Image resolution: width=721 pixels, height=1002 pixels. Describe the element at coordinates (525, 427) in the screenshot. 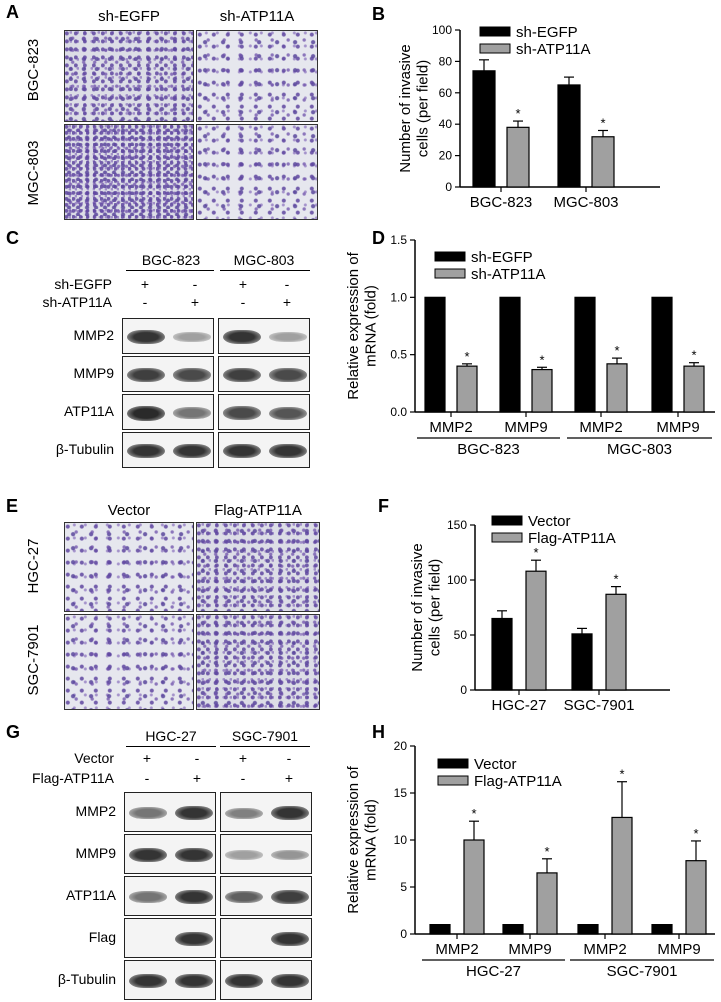

I see `x-tick-label-d-1: MMP9` at that location.